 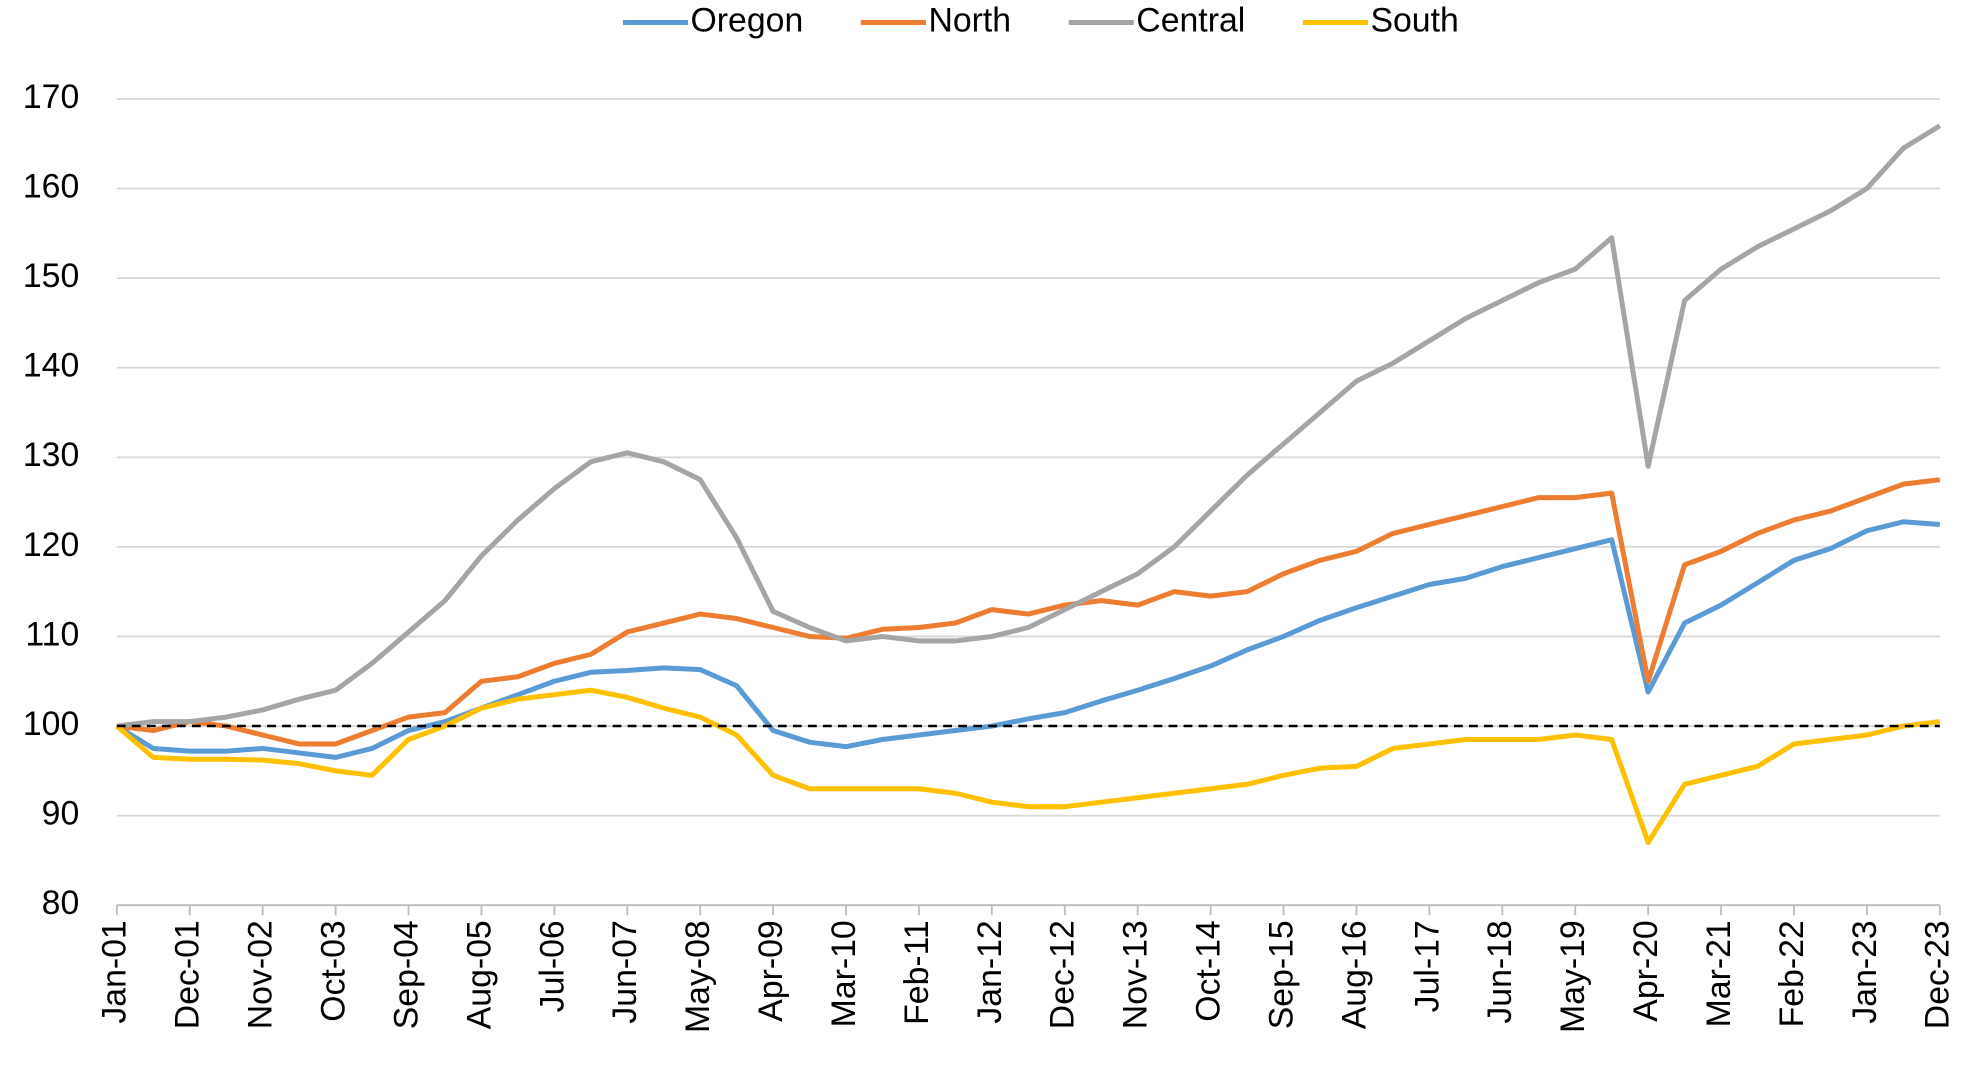 What do you see at coordinates (61, 903) in the screenshot?
I see `y-tick-label: 80` at bounding box center [61, 903].